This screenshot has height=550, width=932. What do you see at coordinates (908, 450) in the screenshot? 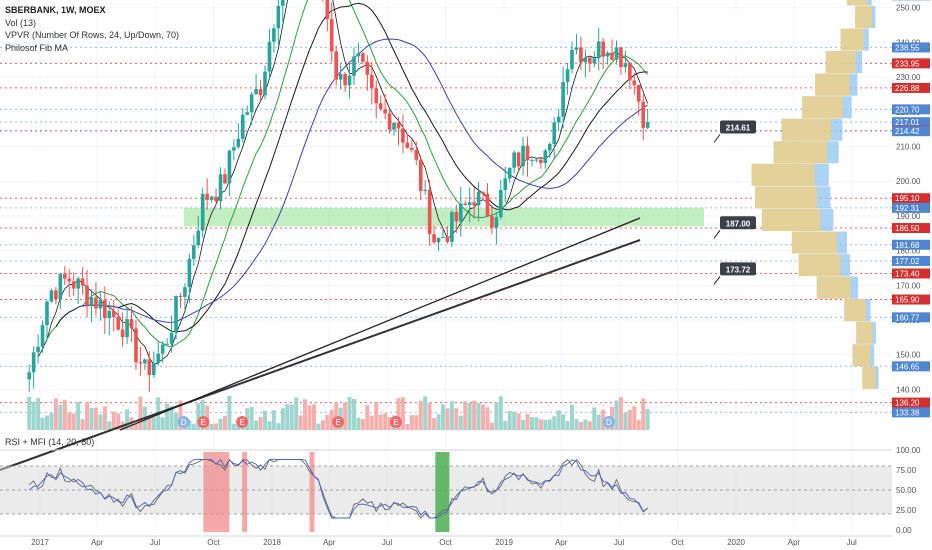
I see `rsi-tick-label: 100.00` at bounding box center [908, 450].